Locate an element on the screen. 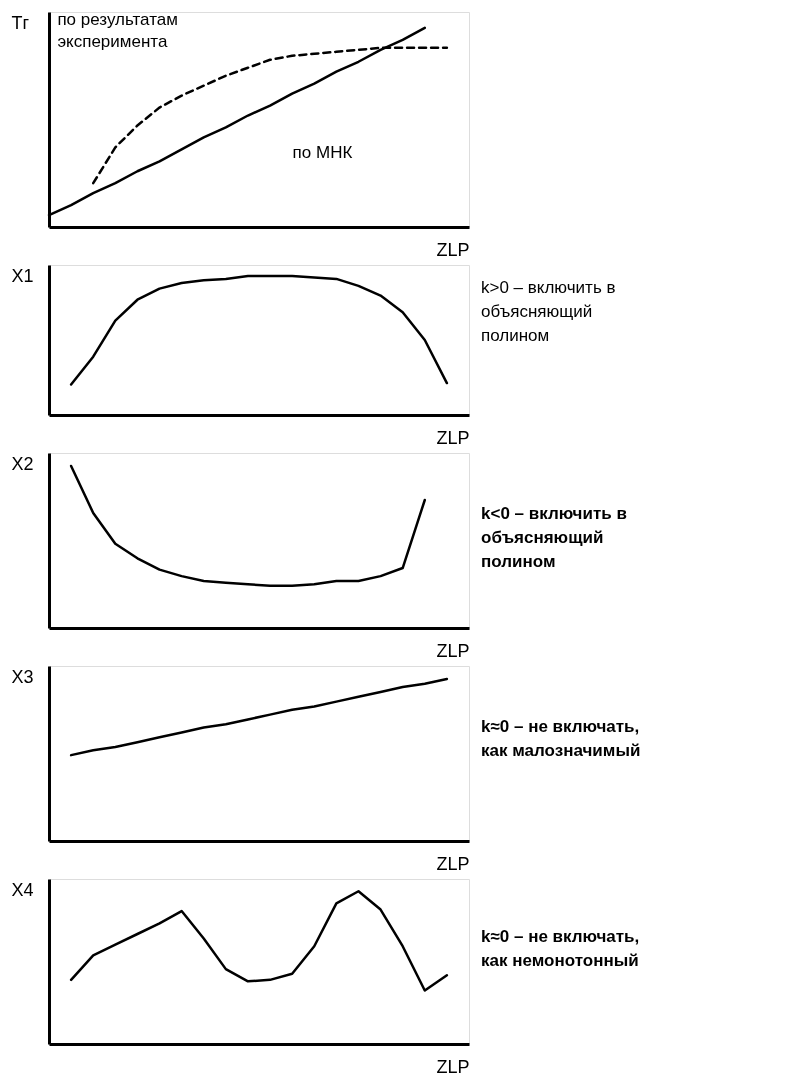 This screenshot has height=1075, width=793. text: k<0 – включить в объясняющий полином is located at coordinates (554, 537).